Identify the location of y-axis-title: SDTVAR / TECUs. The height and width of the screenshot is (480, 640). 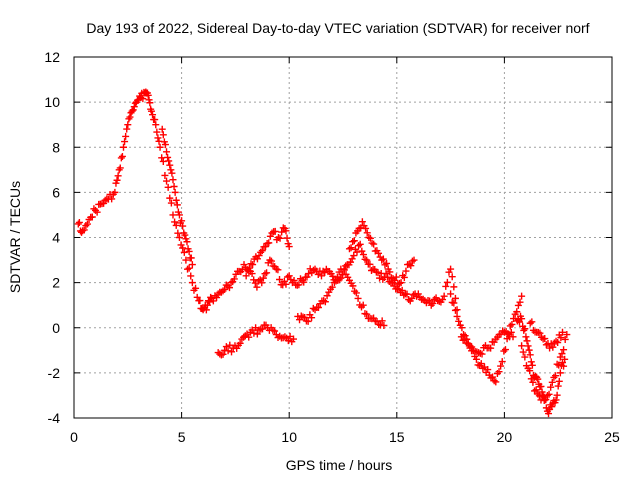
(15, 237).